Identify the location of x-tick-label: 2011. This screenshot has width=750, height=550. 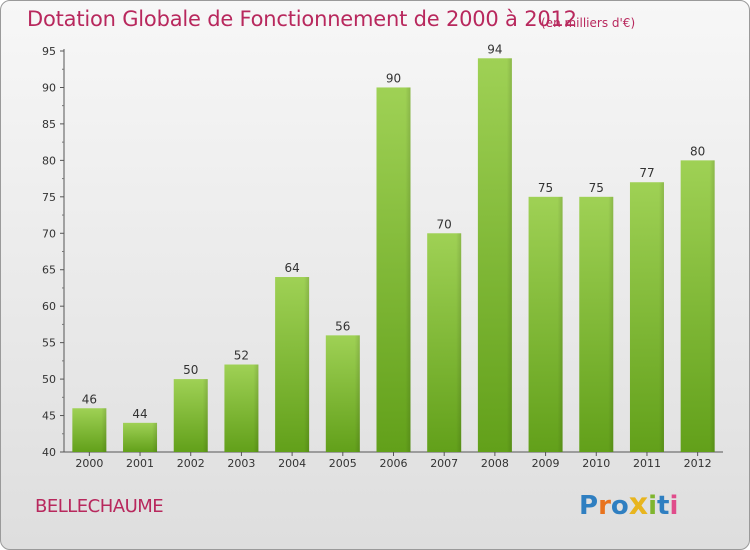
(647, 463).